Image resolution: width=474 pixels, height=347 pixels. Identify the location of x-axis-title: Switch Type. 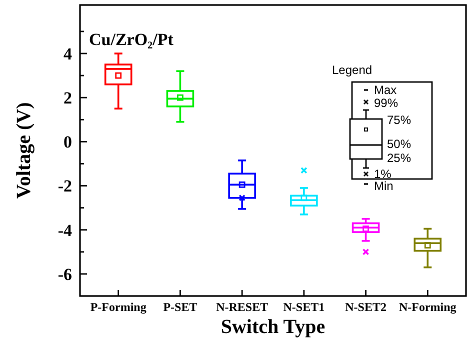
(273, 327).